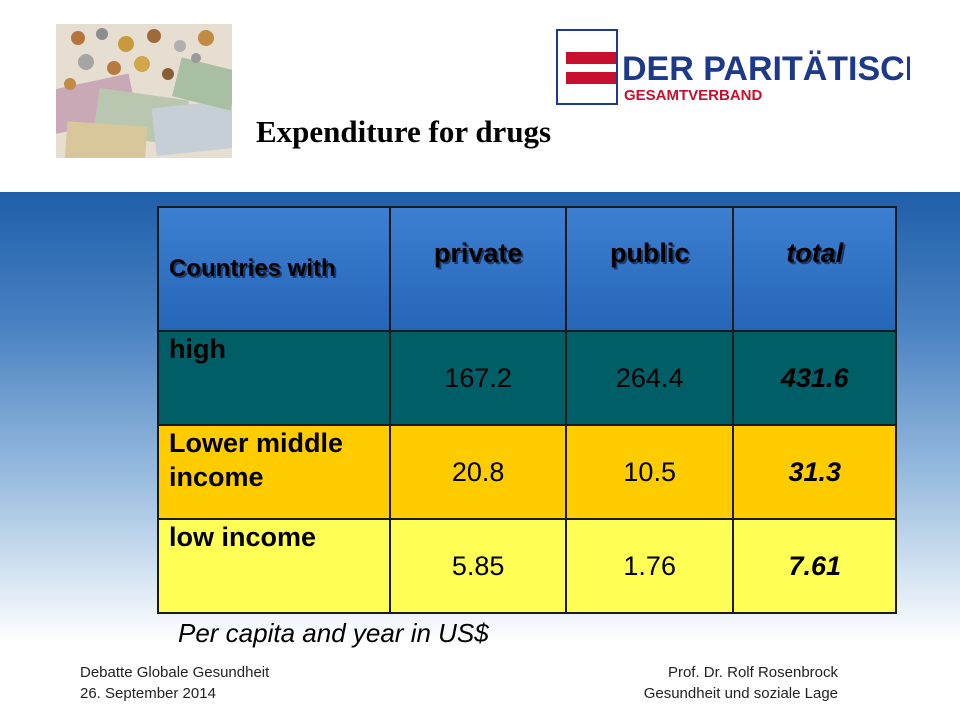 This screenshot has width=960, height=720. Describe the element at coordinates (333, 633) in the screenshot. I see `units-caption: Per capita and year in US$` at that location.